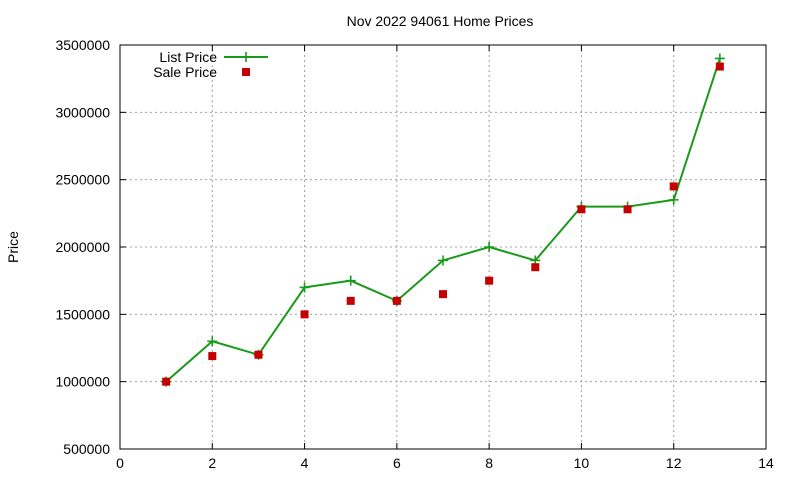 The width and height of the screenshot is (800, 480). Describe the element at coordinates (185, 72) in the screenshot. I see `legend-label: Sale Price` at that location.